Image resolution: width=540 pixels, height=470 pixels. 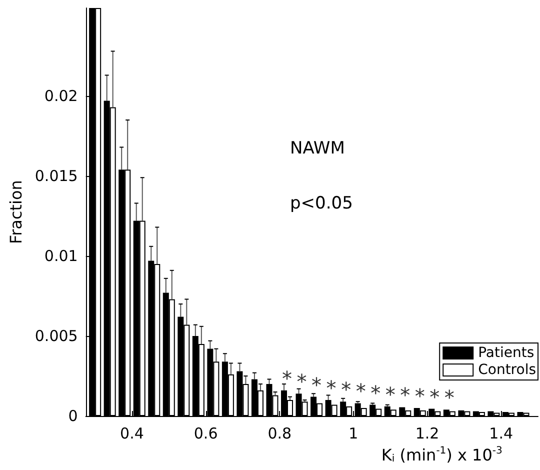 What do you see at coordinates (56, 176) in the screenshot?
I see `y-tick-label: 0.015` at bounding box center [56, 176].